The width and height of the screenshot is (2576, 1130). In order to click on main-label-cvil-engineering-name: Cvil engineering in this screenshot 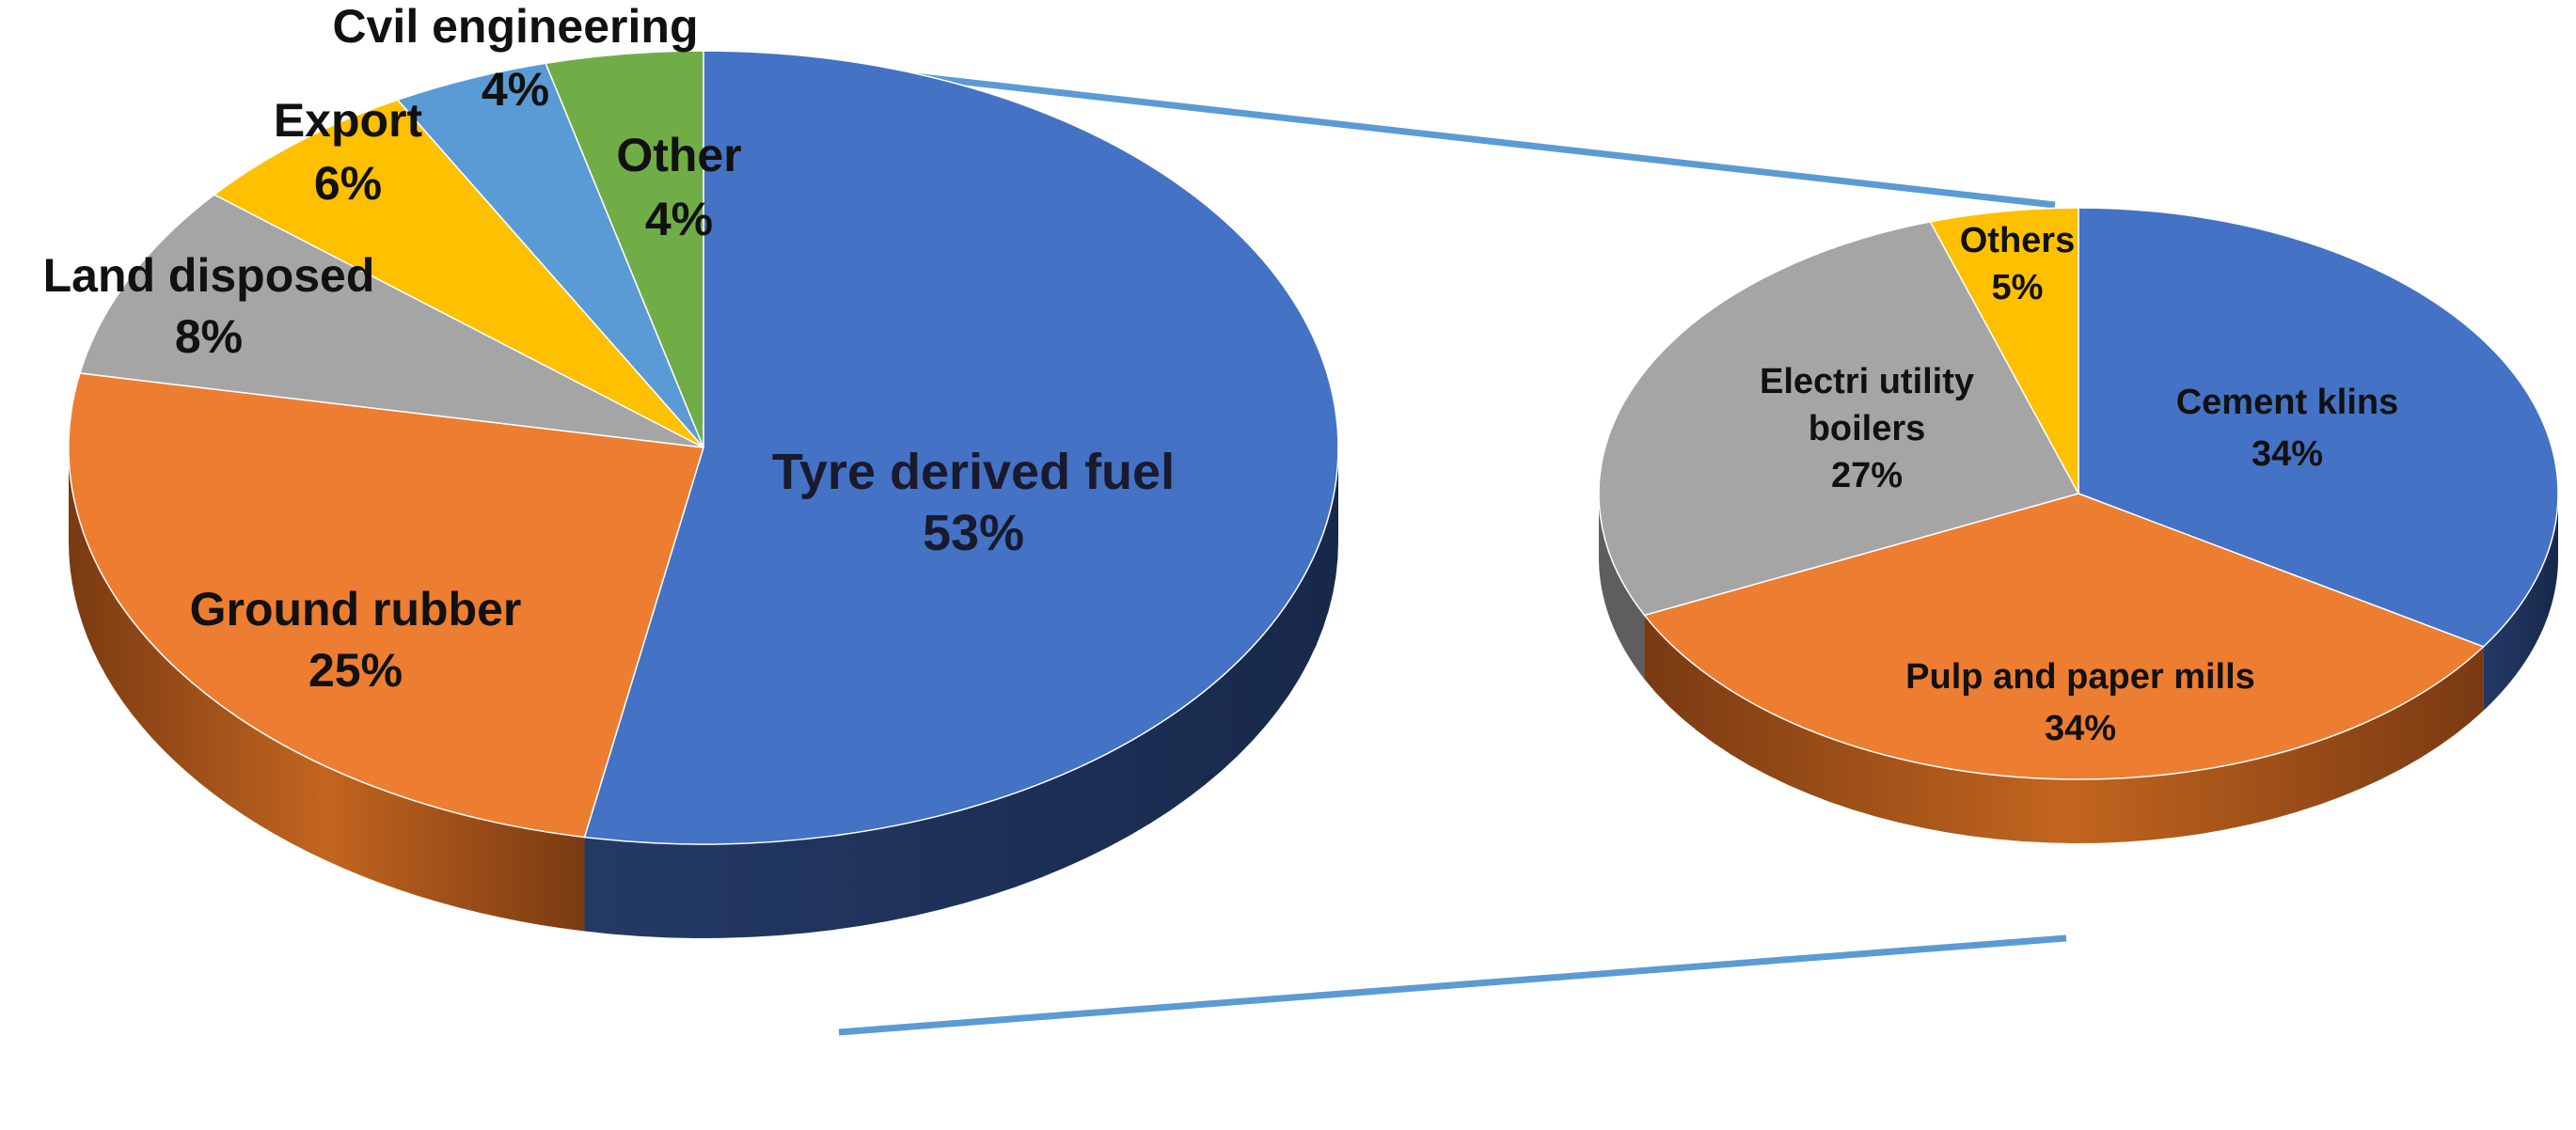, I will do `click(516, 26)`.